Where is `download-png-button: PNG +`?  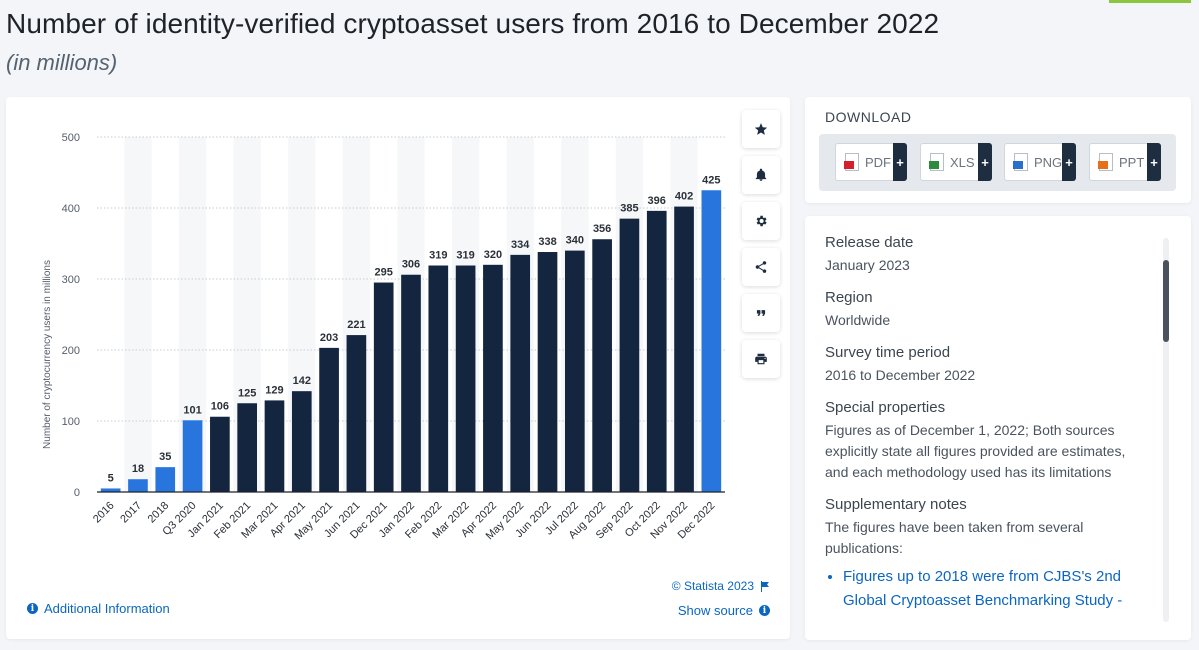 download-png-button: PNG + is located at coordinates (1040, 162).